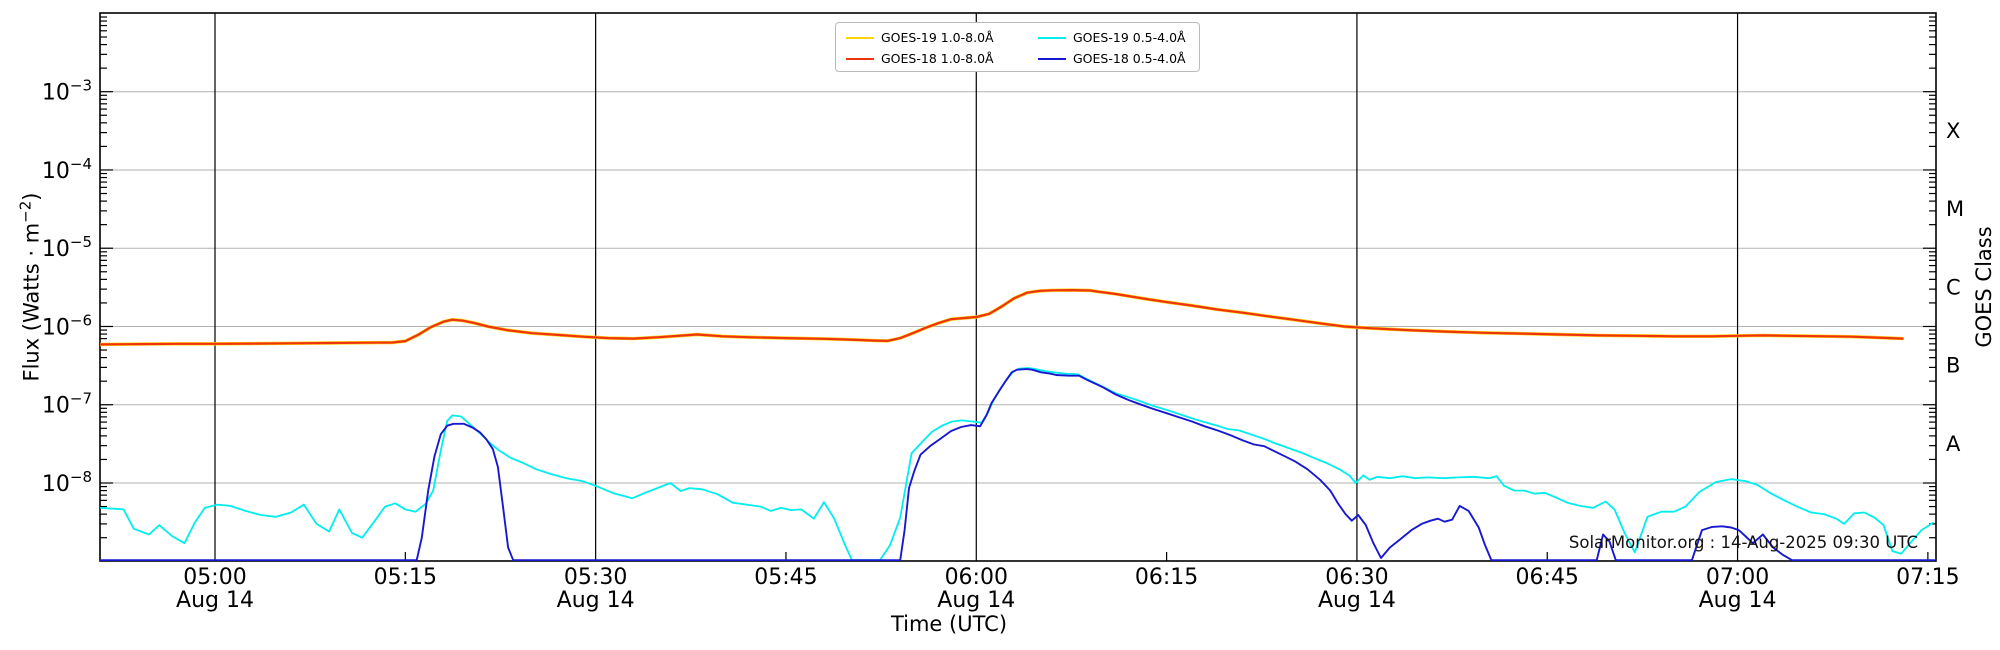 This screenshot has width=2000, height=650. What do you see at coordinates (1166, 577) in the screenshot?
I see `x-tick-label: 06:15` at bounding box center [1166, 577].